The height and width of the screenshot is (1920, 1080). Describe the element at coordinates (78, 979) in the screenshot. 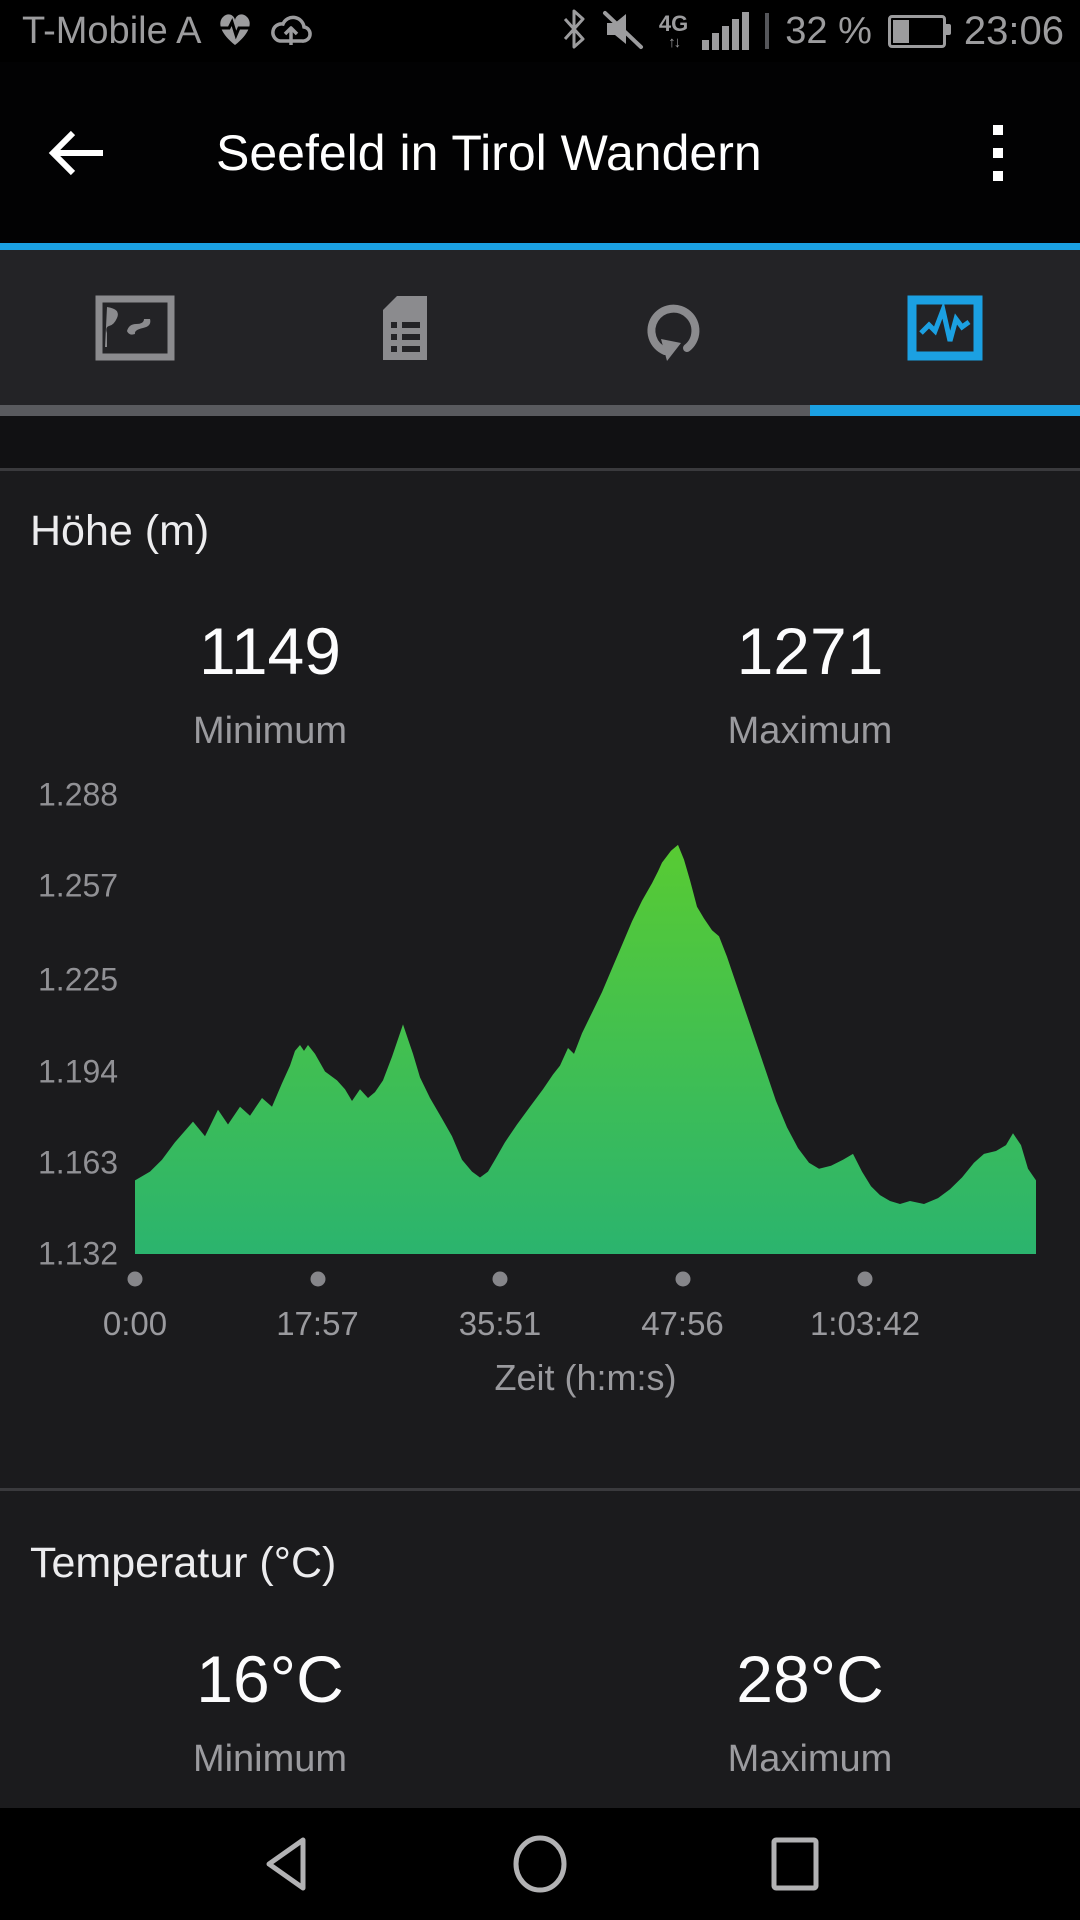

I see `y-tick-label: 1.225` at that location.